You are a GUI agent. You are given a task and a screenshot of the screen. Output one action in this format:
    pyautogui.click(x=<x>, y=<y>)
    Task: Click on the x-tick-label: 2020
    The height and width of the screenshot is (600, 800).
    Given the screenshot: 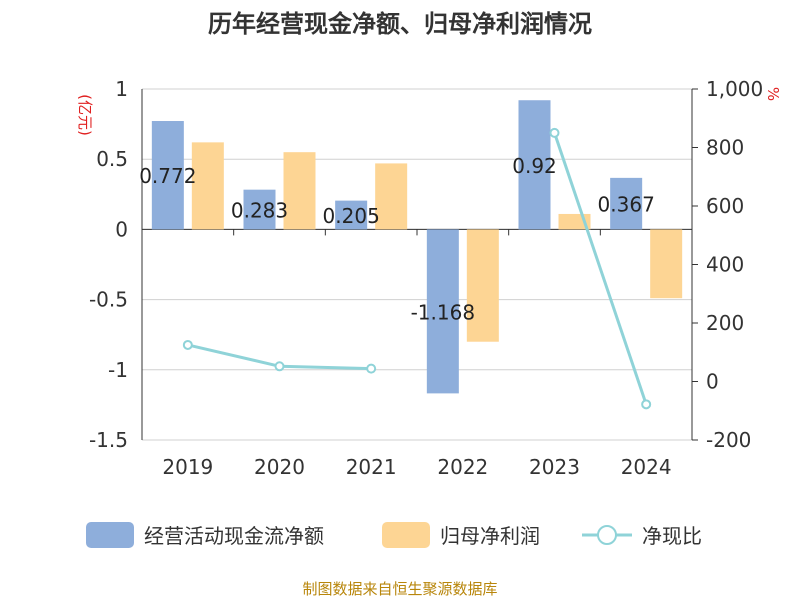 What is the action you would take?
    pyautogui.click(x=279, y=467)
    